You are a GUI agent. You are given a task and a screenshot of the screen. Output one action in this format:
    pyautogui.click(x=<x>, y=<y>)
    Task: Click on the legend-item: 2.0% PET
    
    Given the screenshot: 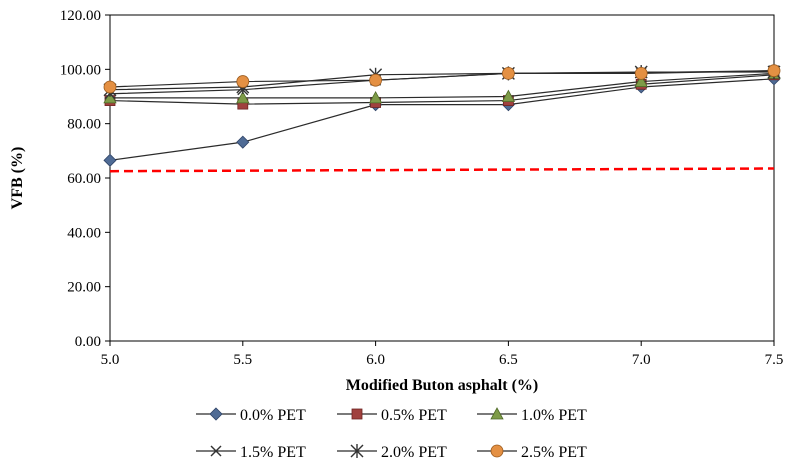 What is the action you would take?
    pyautogui.click(x=392, y=452)
    